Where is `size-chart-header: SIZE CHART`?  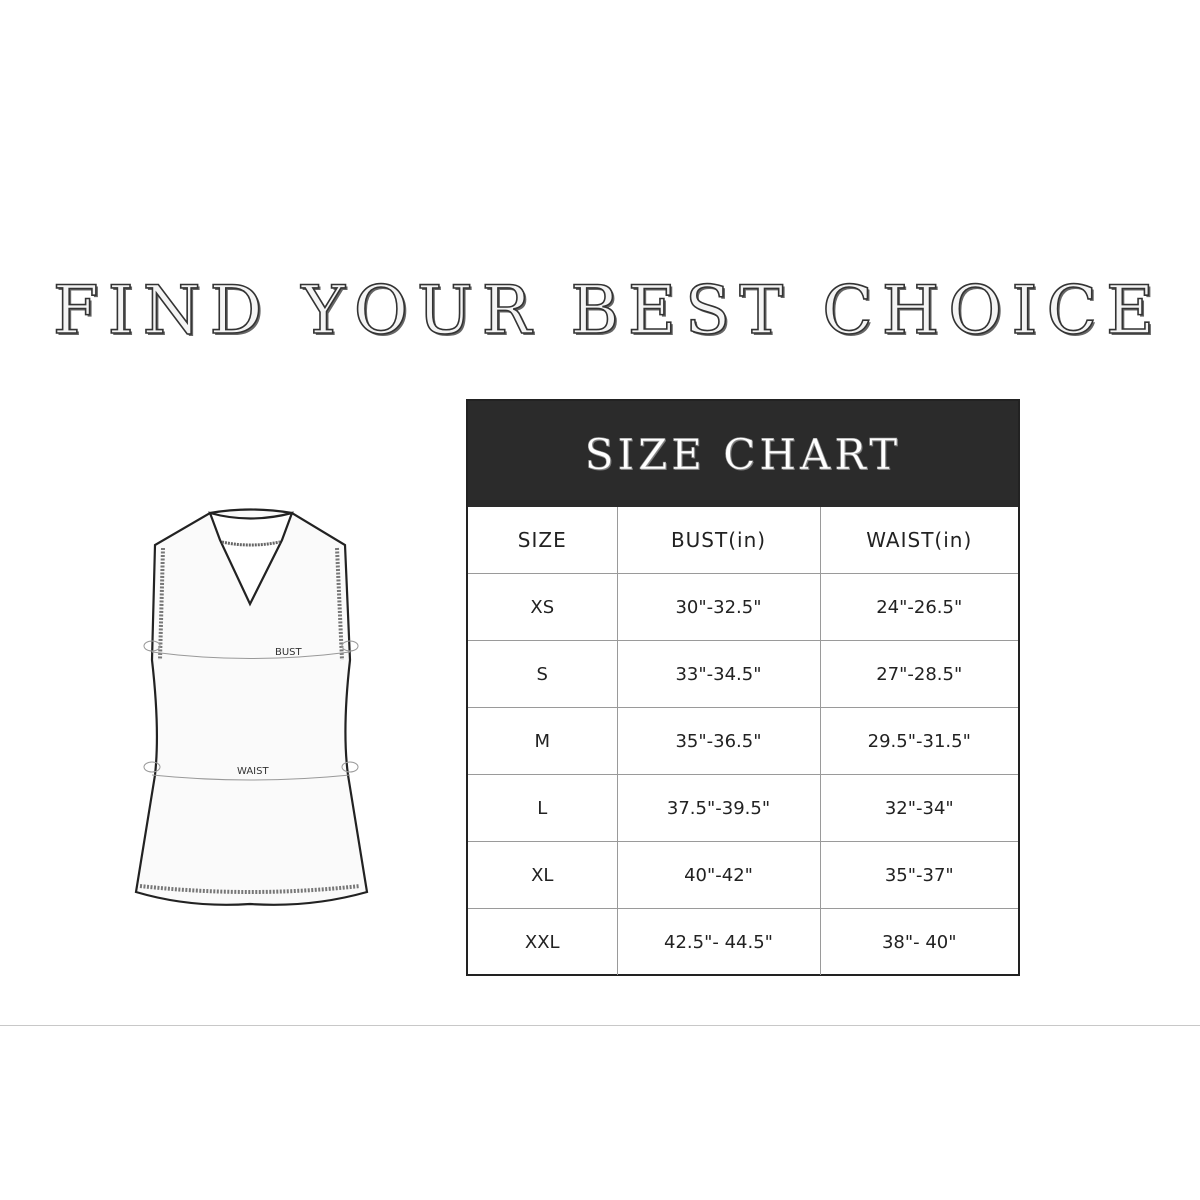
size-chart-header: SIZE CHART is located at coordinates (743, 454).